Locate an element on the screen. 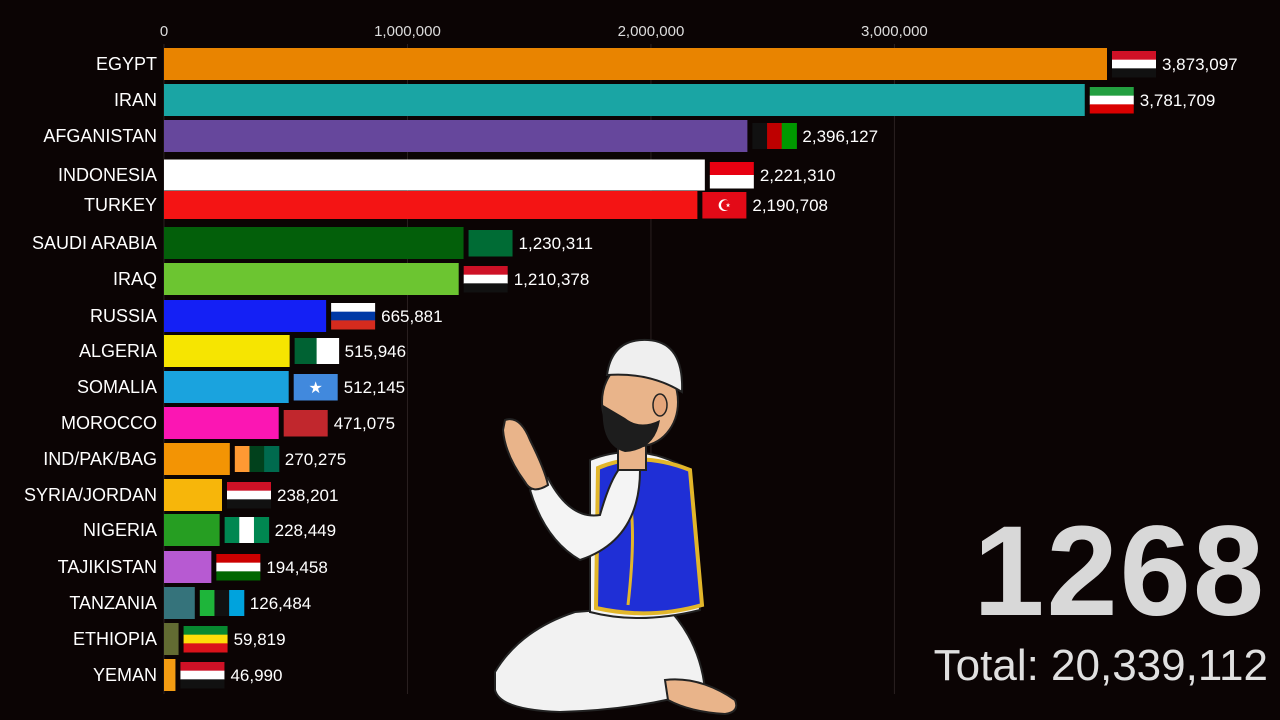  year-counter: 1268 is located at coordinates (1119, 571).